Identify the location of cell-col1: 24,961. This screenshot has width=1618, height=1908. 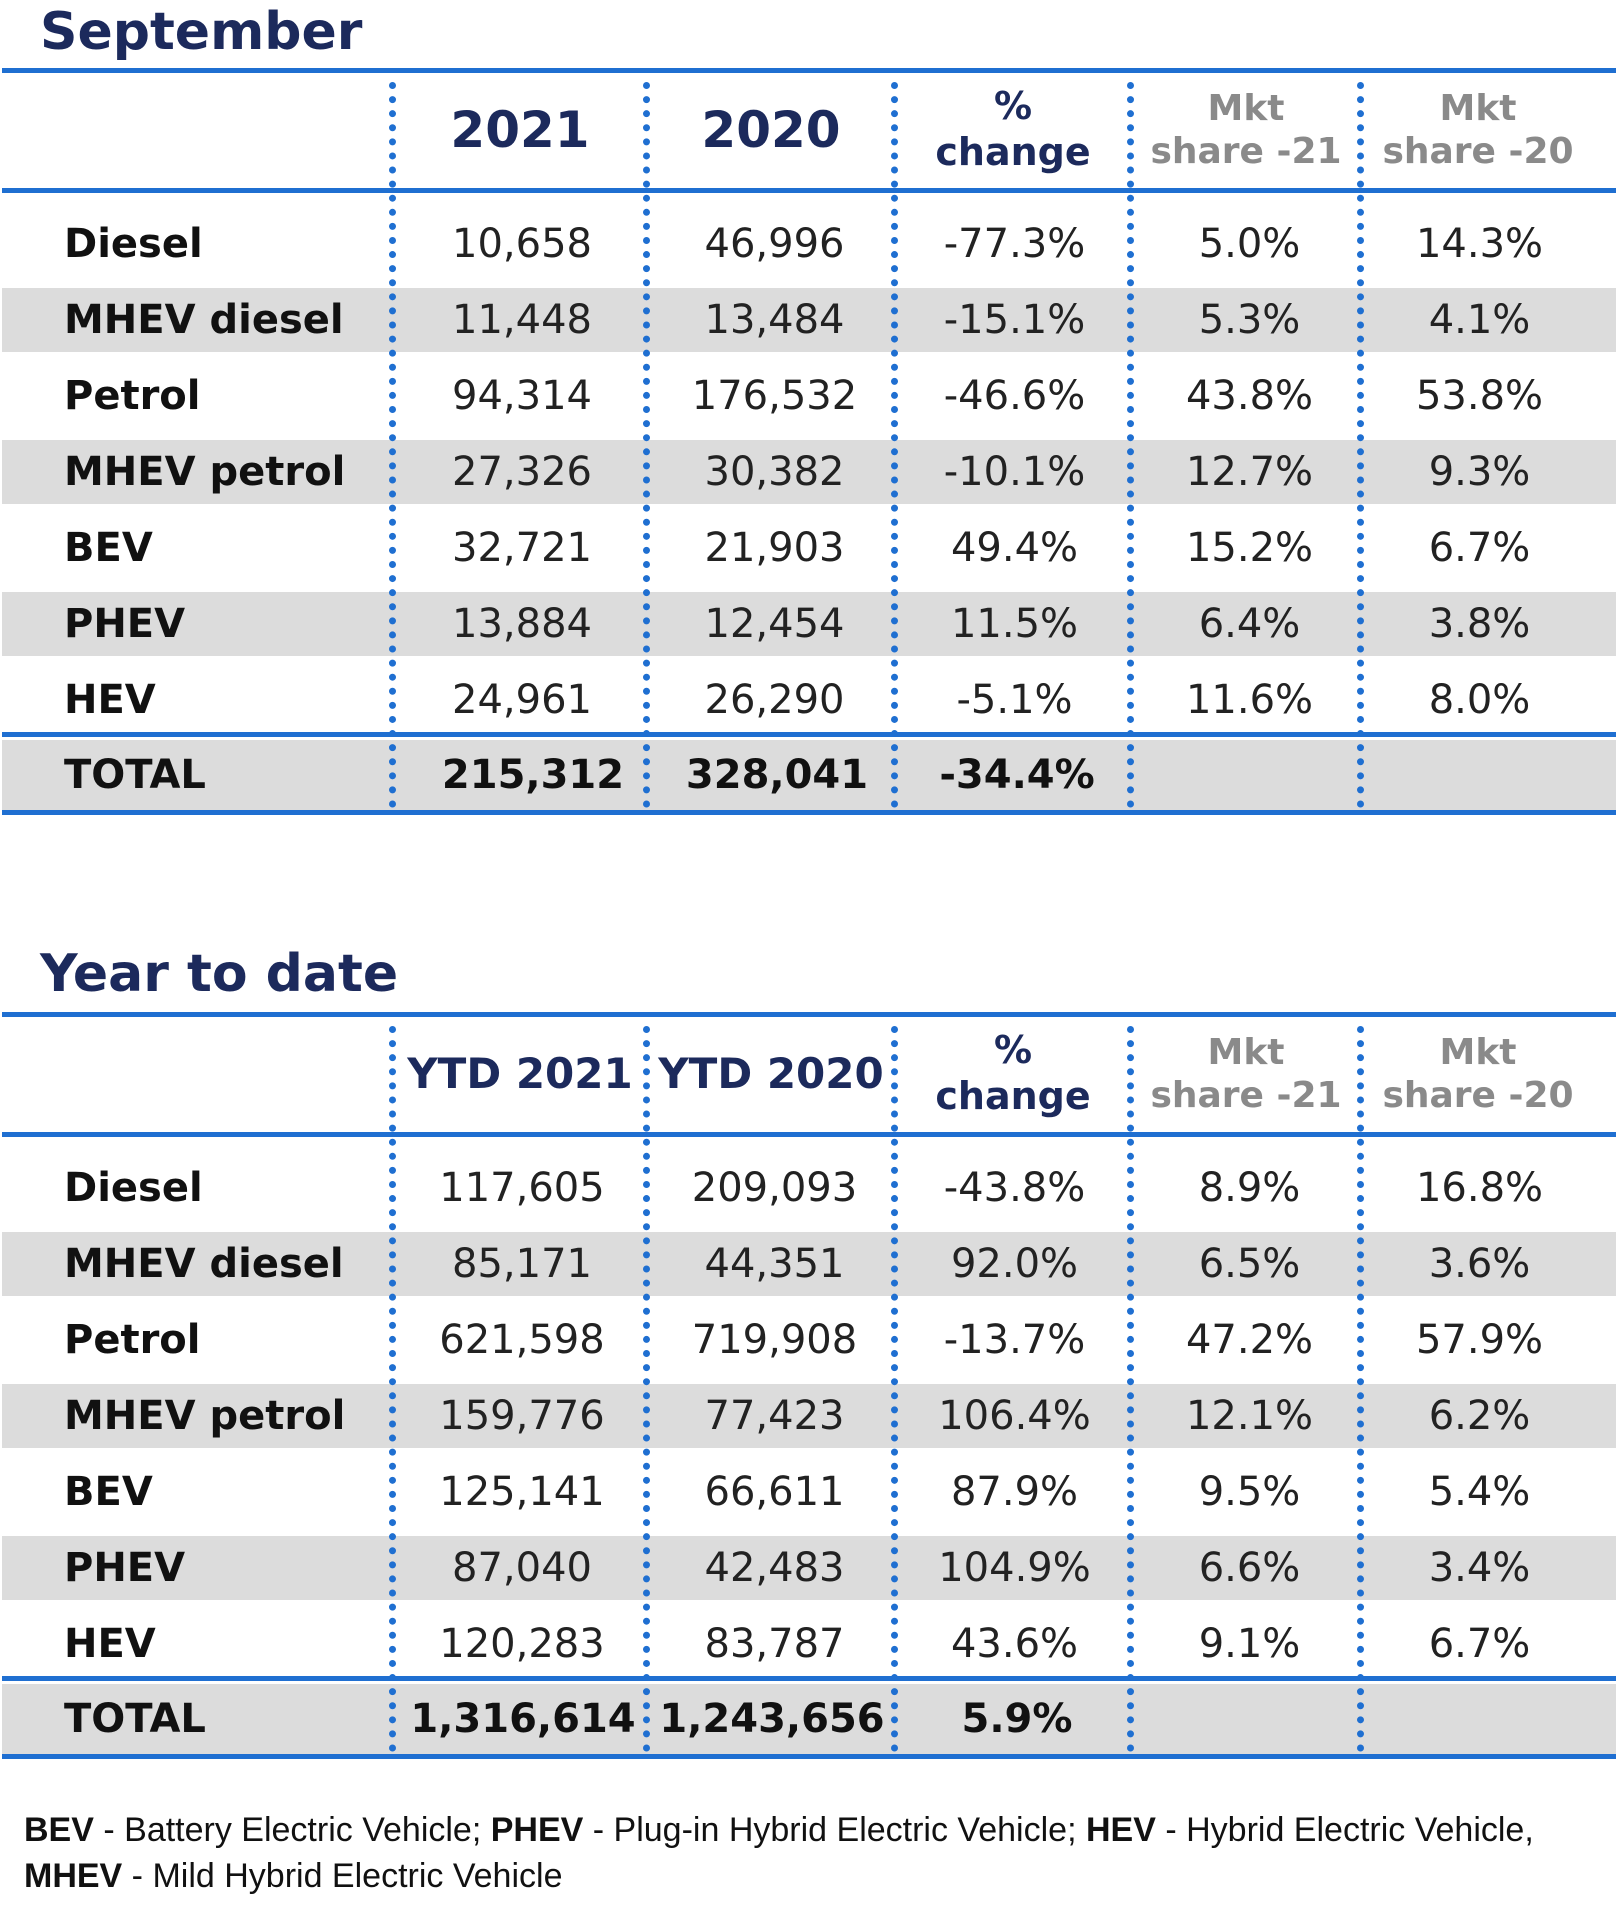
(522, 700).